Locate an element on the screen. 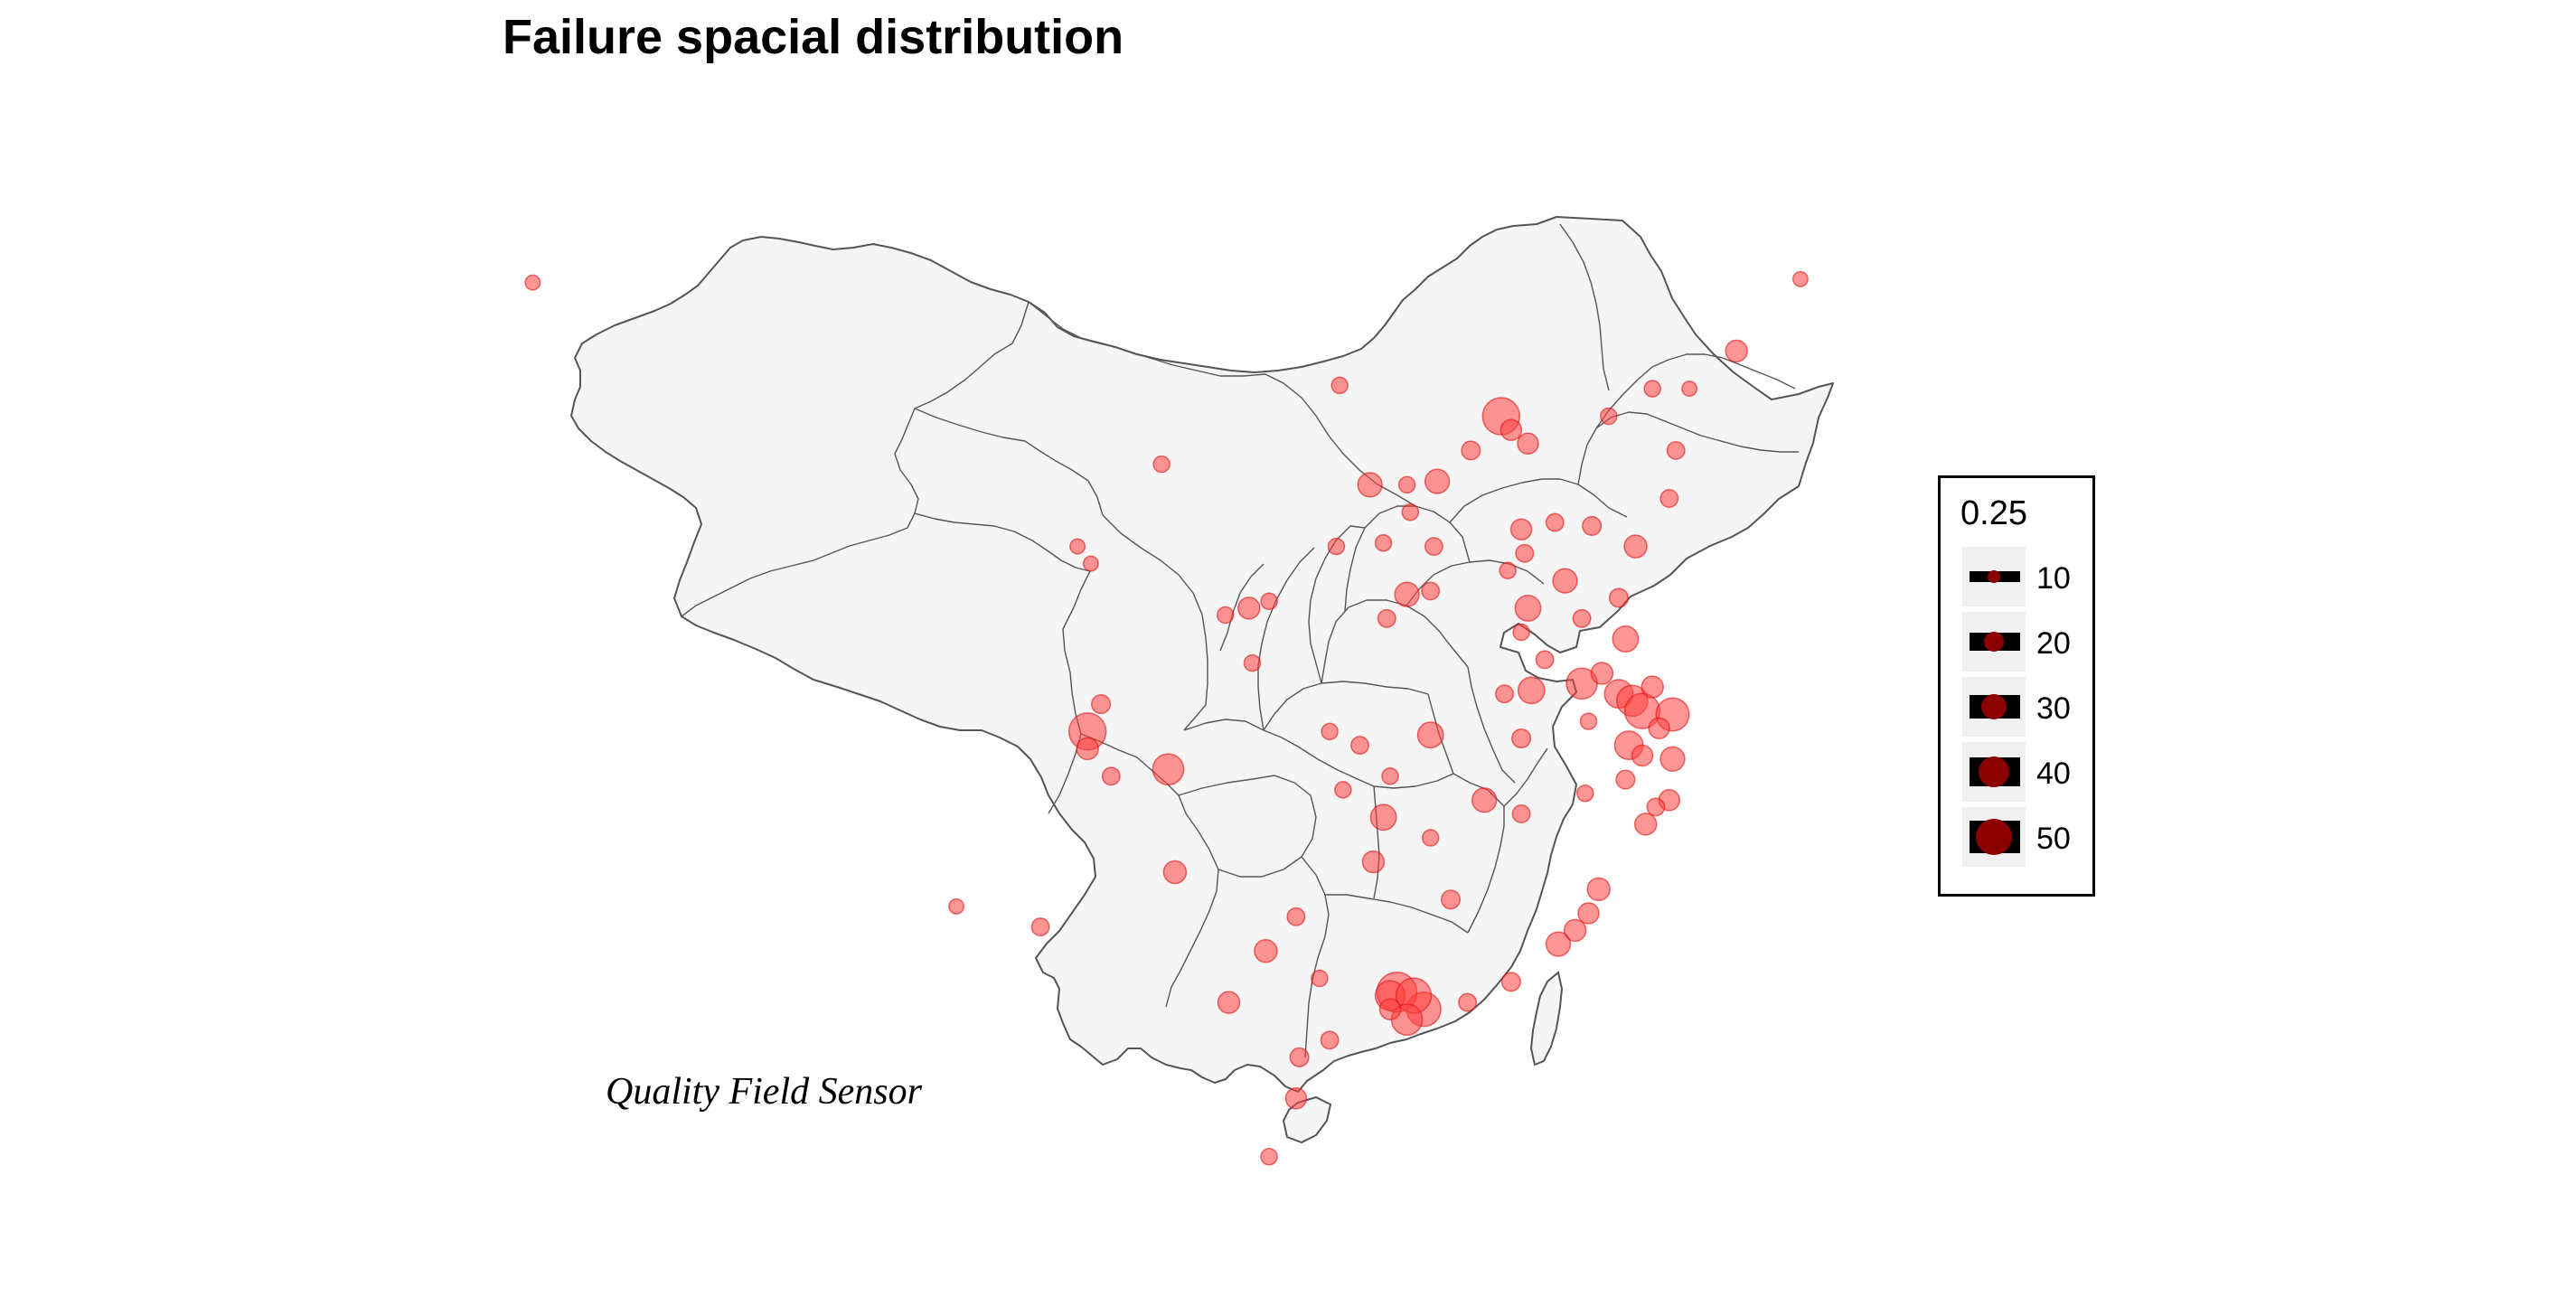 Image resolution: width=2576 pixels, height=1306 pixels. border-sichuan-chongqing is located at coordinates (1241, 733).